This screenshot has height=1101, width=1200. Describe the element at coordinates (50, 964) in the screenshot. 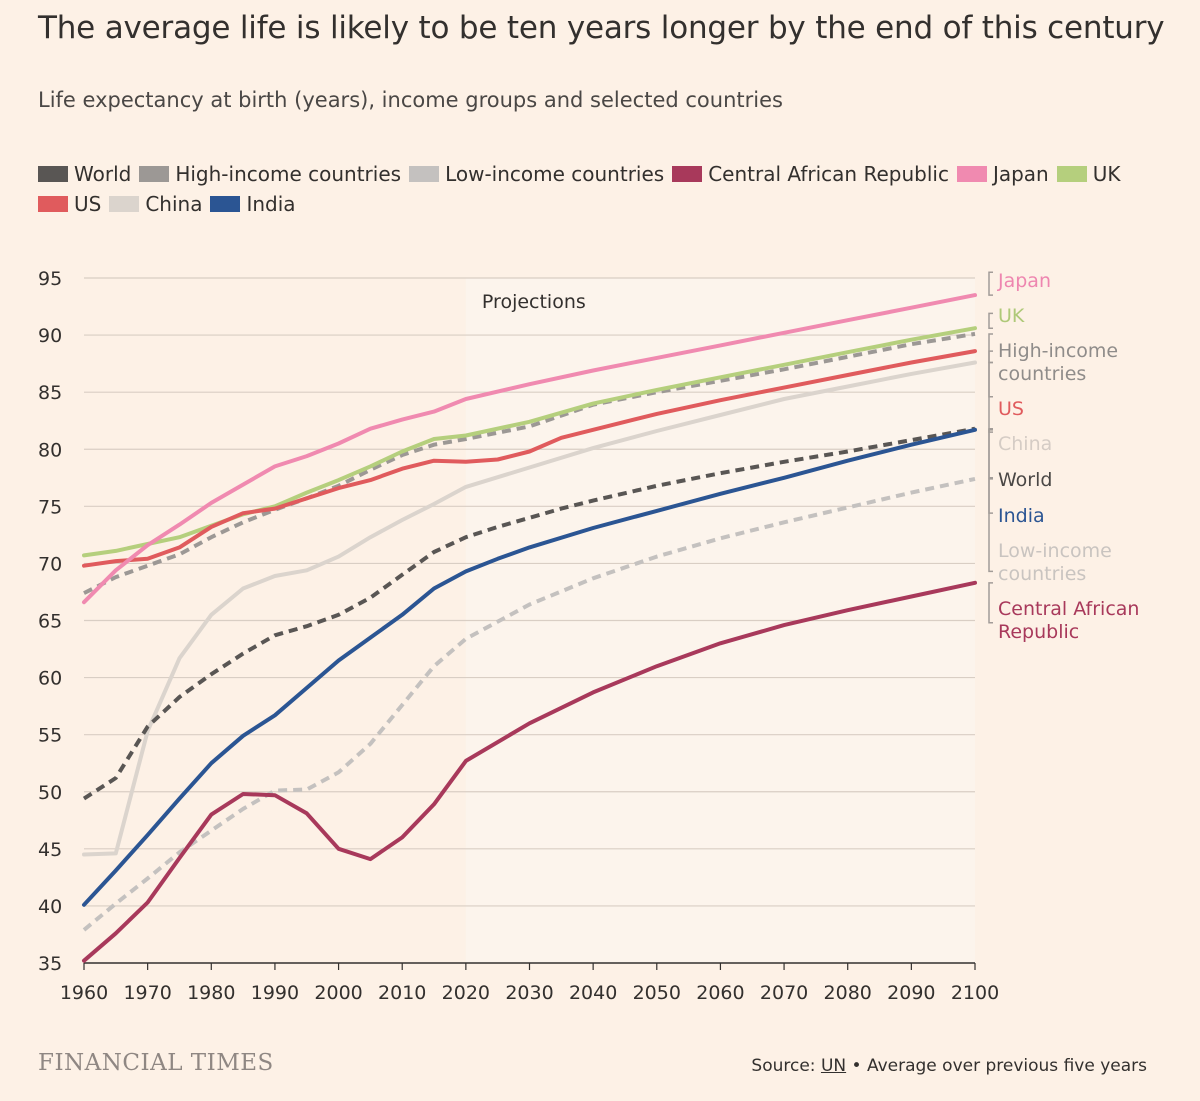

I see `y-tick-label: 35` at that location.